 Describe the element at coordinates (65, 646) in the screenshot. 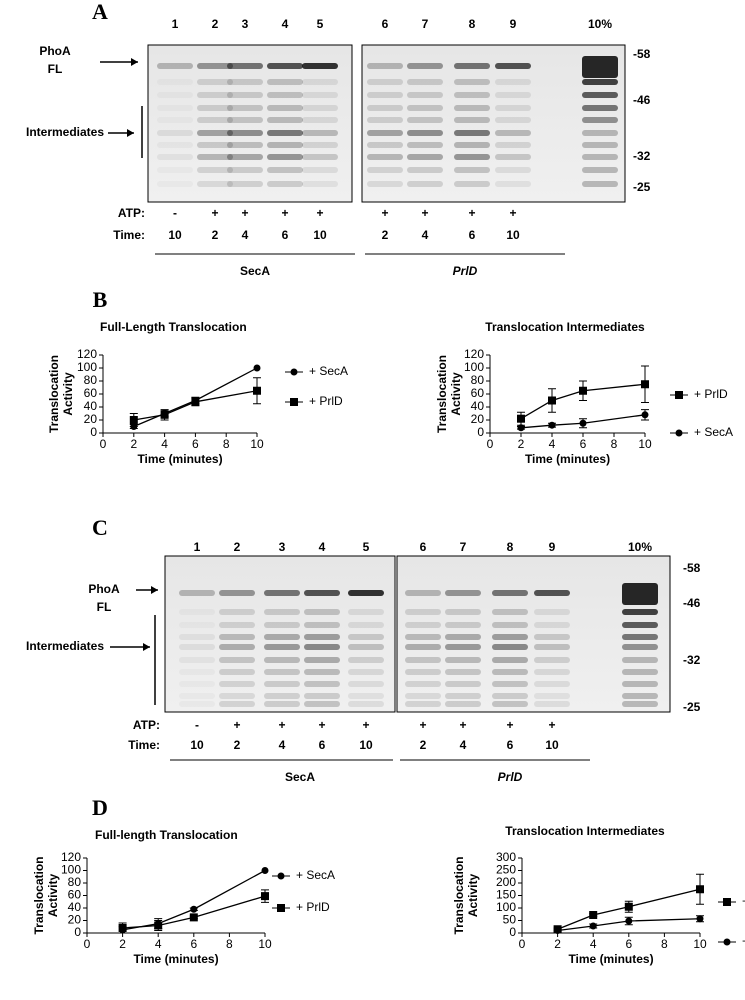

I see `intermediates-label: Intermediates` at that location.